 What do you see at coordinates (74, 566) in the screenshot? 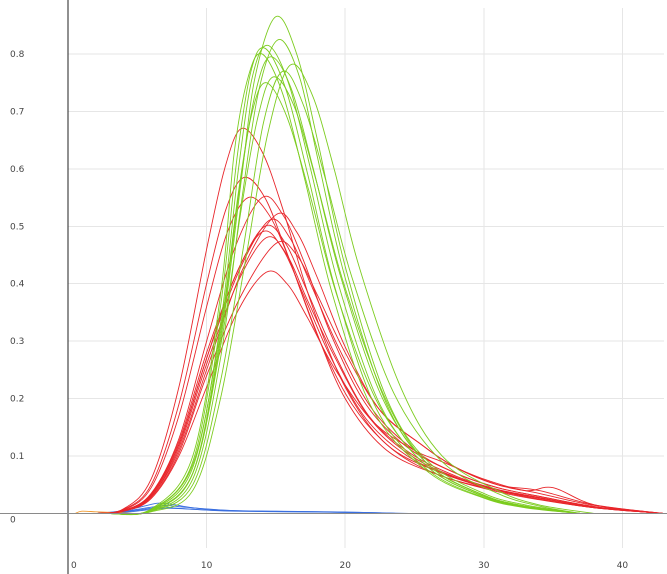
I see `x-tick-label: 0` at bounding box center [74, 566].